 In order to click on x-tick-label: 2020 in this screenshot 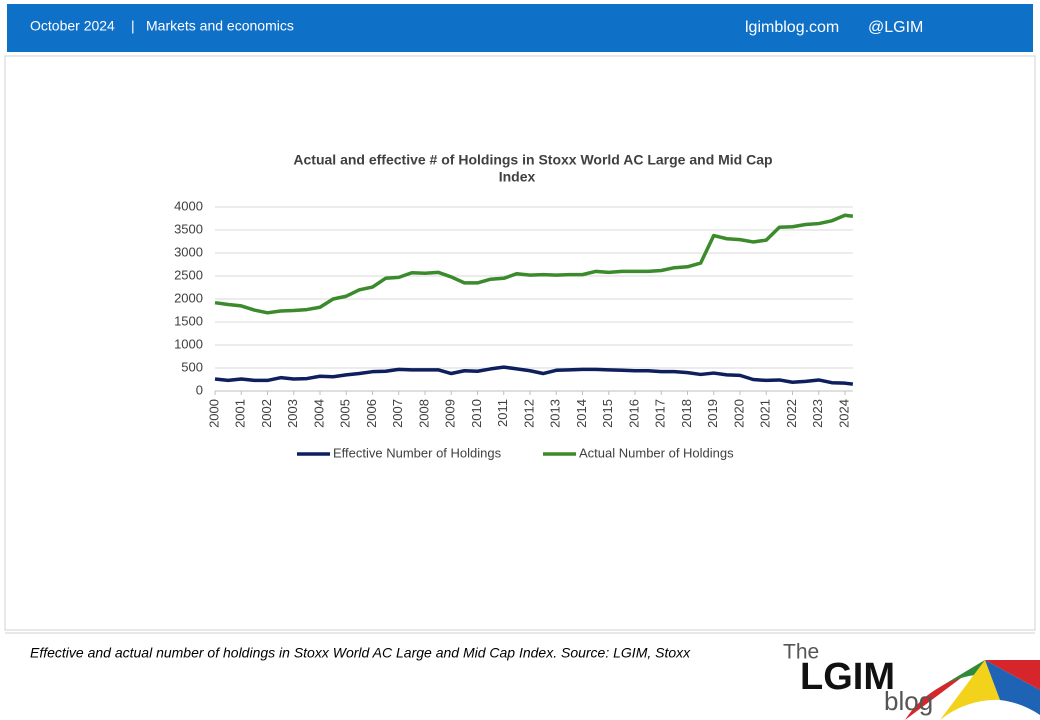, I will do `click(738, 413)`.